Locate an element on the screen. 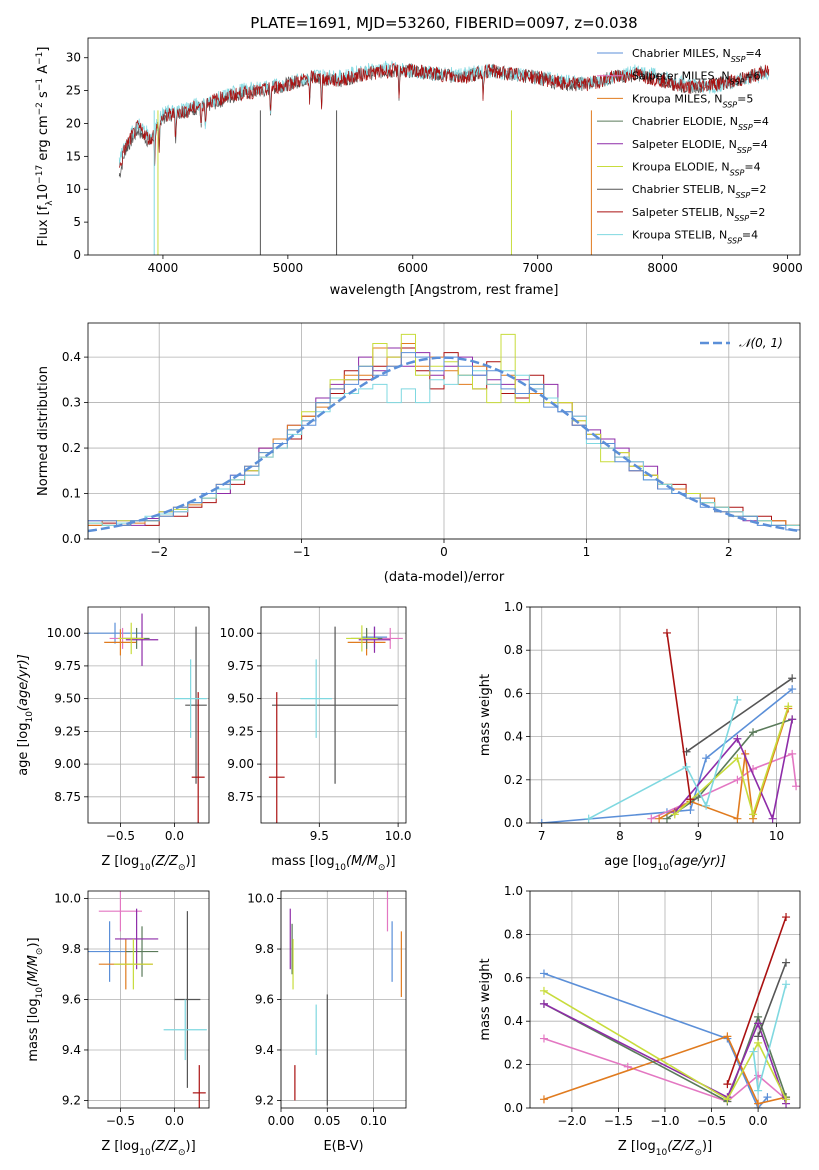 The height and width of the screenshot is (1170, 819). y-tick-label: 0.8 is located at coordinates (513, 650).